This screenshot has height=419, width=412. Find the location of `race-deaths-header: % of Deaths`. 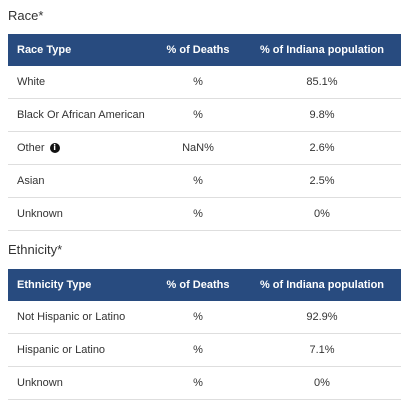

race-deaths-header: % of Deaths is located at coordinates (198, 50).